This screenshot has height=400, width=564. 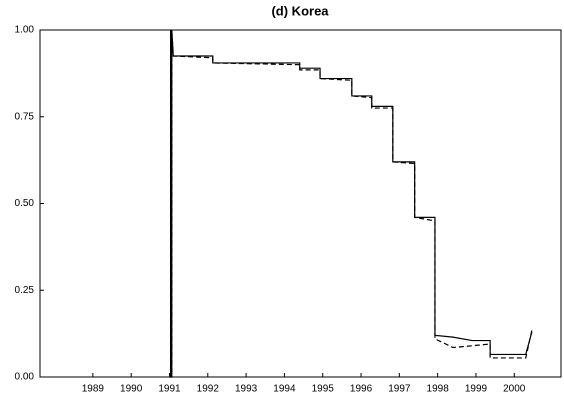 I want to click on x-tick-label: 1994, so click(x=284, y=389).